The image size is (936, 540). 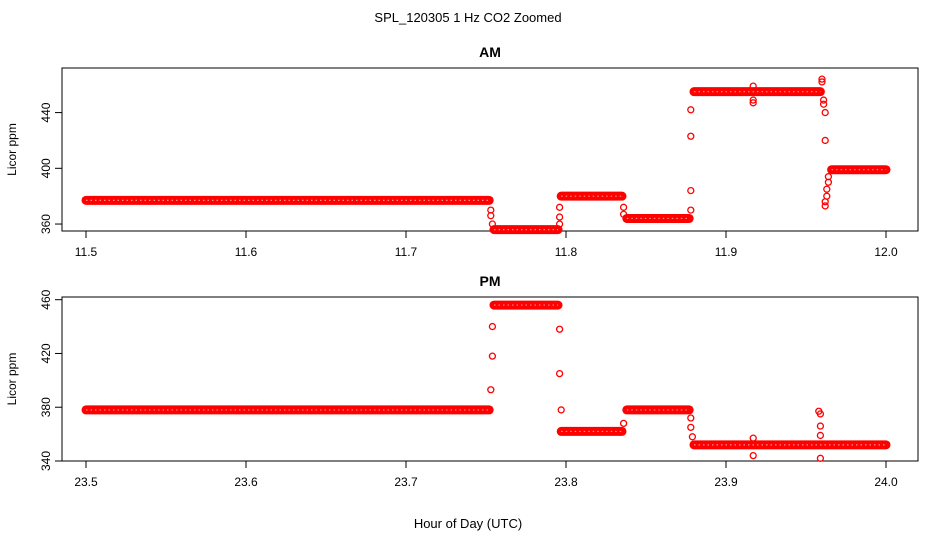 What do you see at coordinates (246, 482) in the screenshot?
I see `x-tick-label: 23.6` at bounding box center [246, 482].